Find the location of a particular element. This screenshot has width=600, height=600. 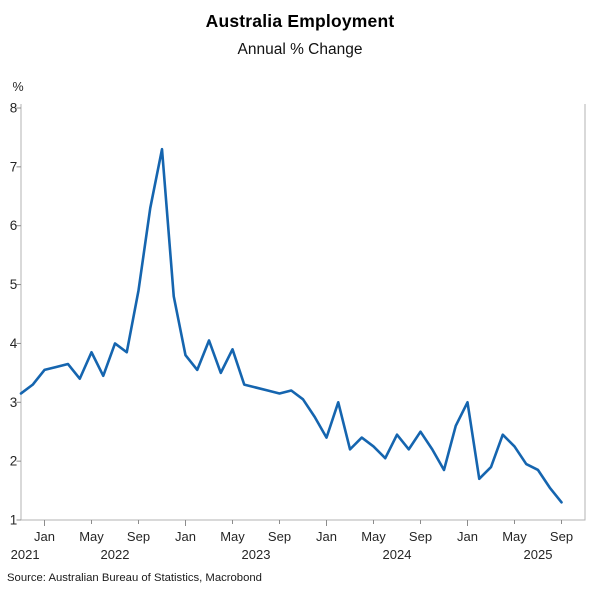

y-tick-label: 6 is located at coordinates (14, 225).